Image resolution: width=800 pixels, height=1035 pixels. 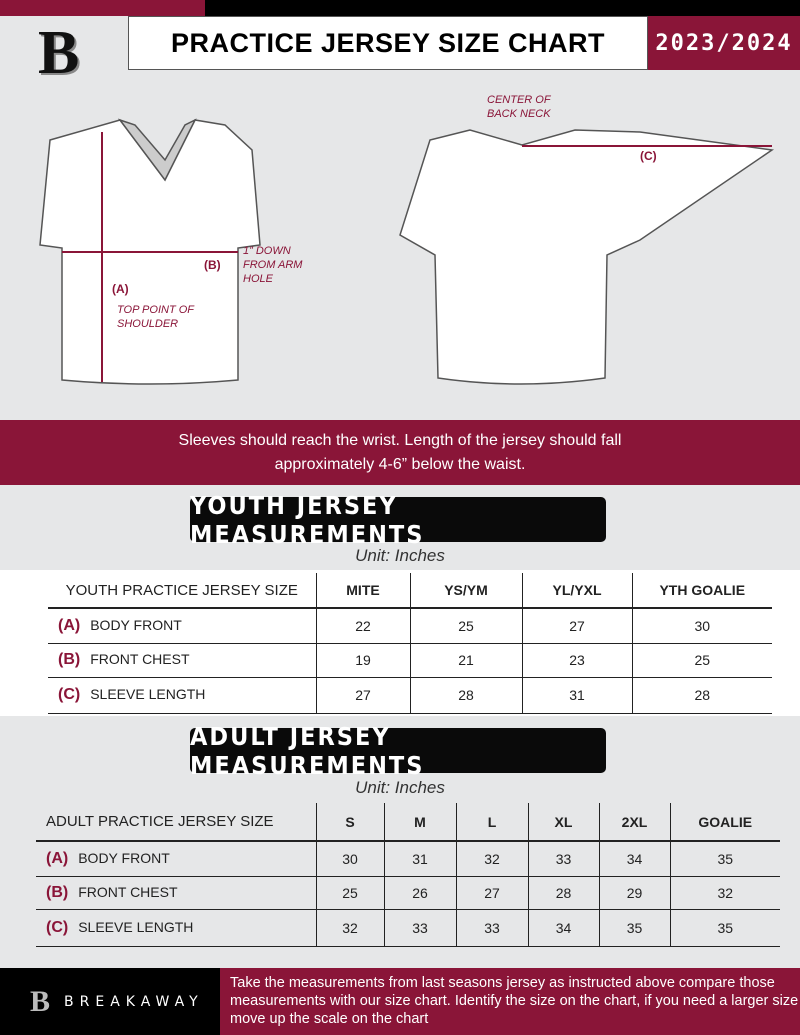 I want to click on table-row: (B) FRONT CHEST 25 26 27 28 29 32, so click(x=408, y=893).